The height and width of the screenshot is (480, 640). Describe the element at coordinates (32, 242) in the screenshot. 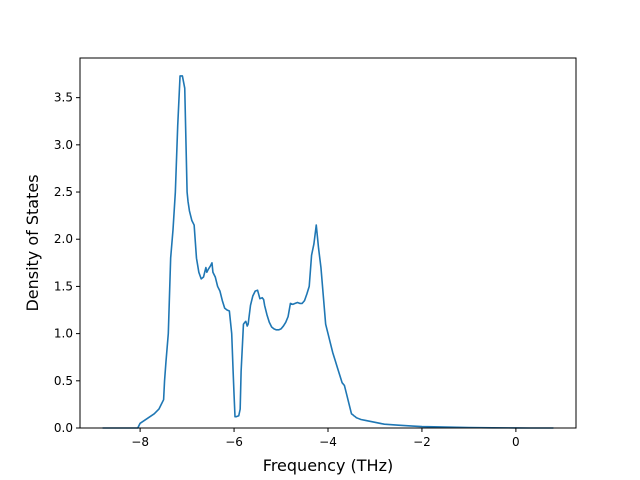

I see `y-axis-label: Density of States` at that location.